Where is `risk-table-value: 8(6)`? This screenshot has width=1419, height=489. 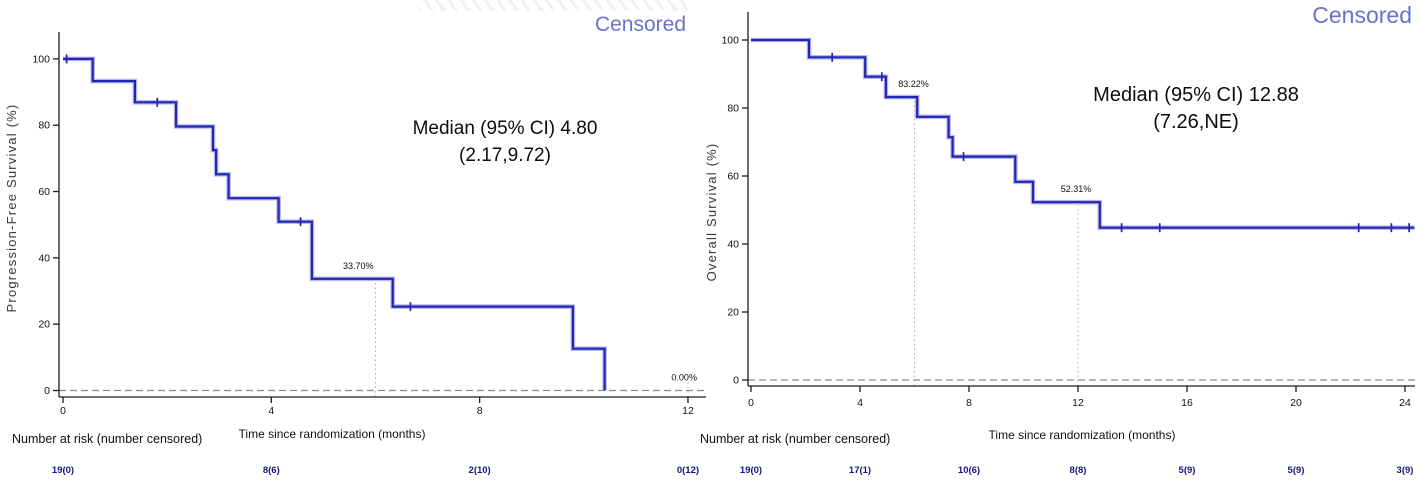 risk-table-value: 8(6) is located at coordinates (271, 470).